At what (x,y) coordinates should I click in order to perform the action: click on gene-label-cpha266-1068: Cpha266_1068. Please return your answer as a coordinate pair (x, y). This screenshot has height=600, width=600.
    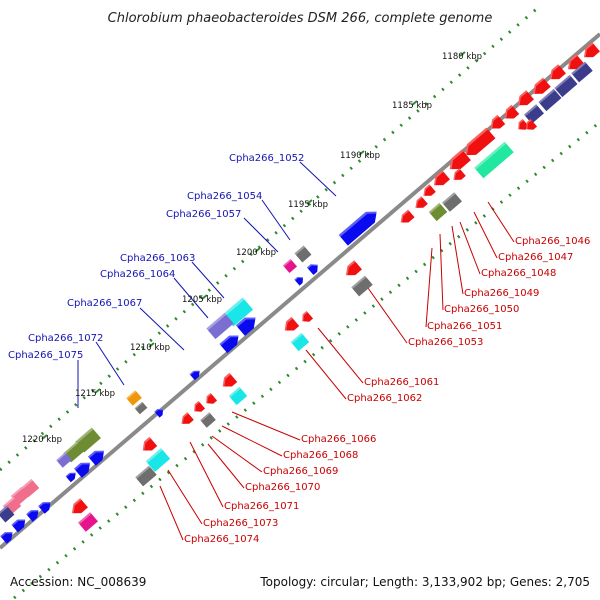
    Looking at the image, I should click on (320, 455).